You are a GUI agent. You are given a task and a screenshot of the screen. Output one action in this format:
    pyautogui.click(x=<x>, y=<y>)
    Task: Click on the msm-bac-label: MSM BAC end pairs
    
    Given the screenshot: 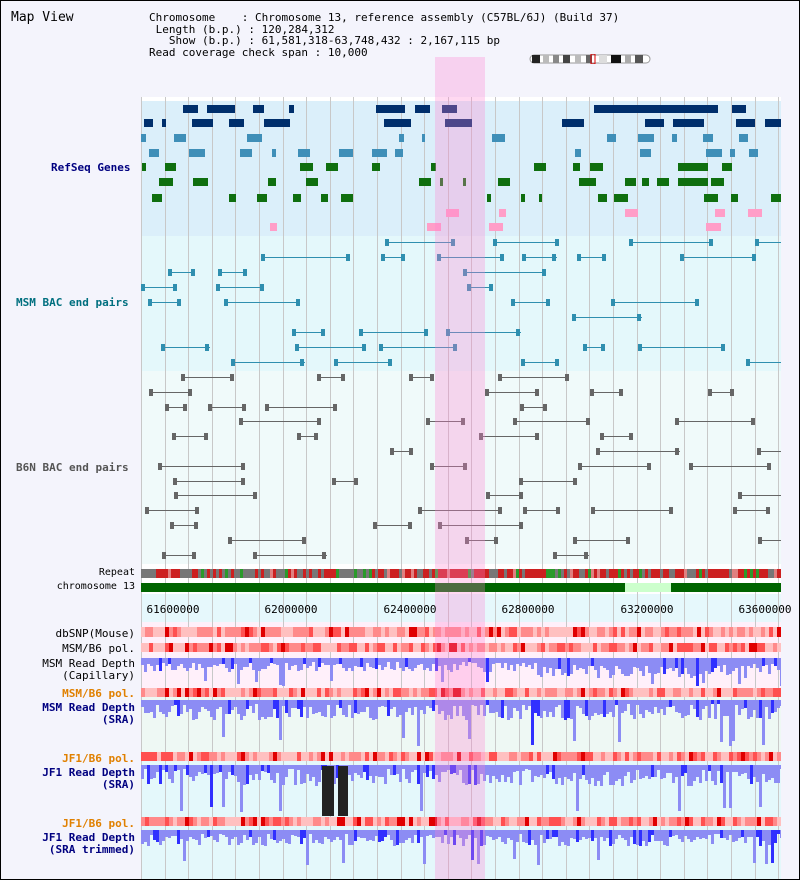 What is the action you would take?
    pyautogui.click(x=72, y=302)
    